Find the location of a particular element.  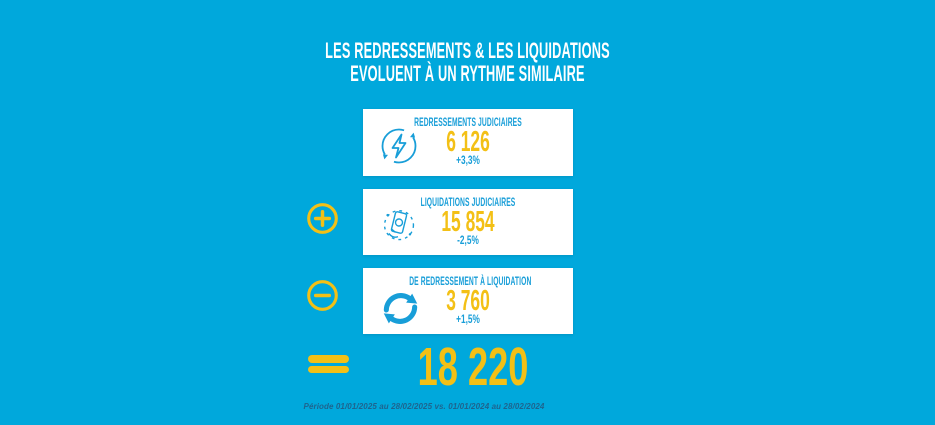

plus-icon is located at coordinates (322, 218).